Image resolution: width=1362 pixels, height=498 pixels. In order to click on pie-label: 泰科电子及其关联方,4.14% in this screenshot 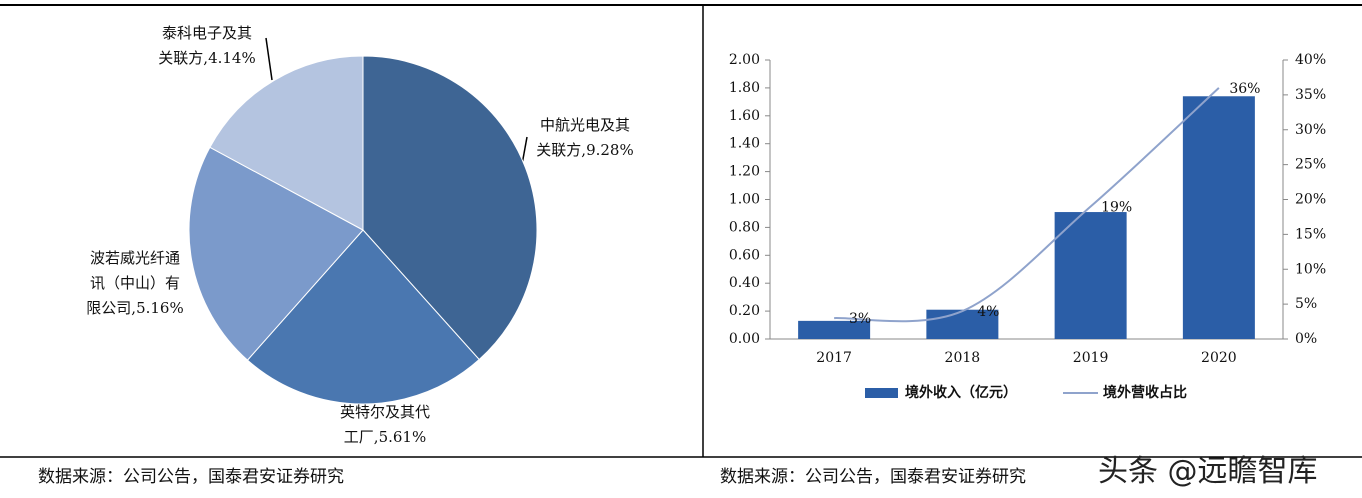, I will do `click(207, 46)`.